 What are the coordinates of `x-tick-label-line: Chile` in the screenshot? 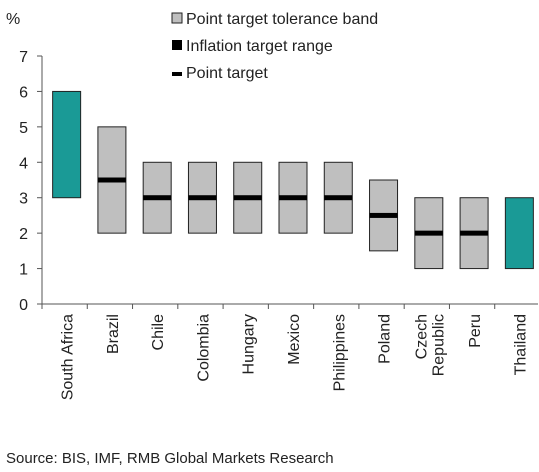 It's located at (158, 332).